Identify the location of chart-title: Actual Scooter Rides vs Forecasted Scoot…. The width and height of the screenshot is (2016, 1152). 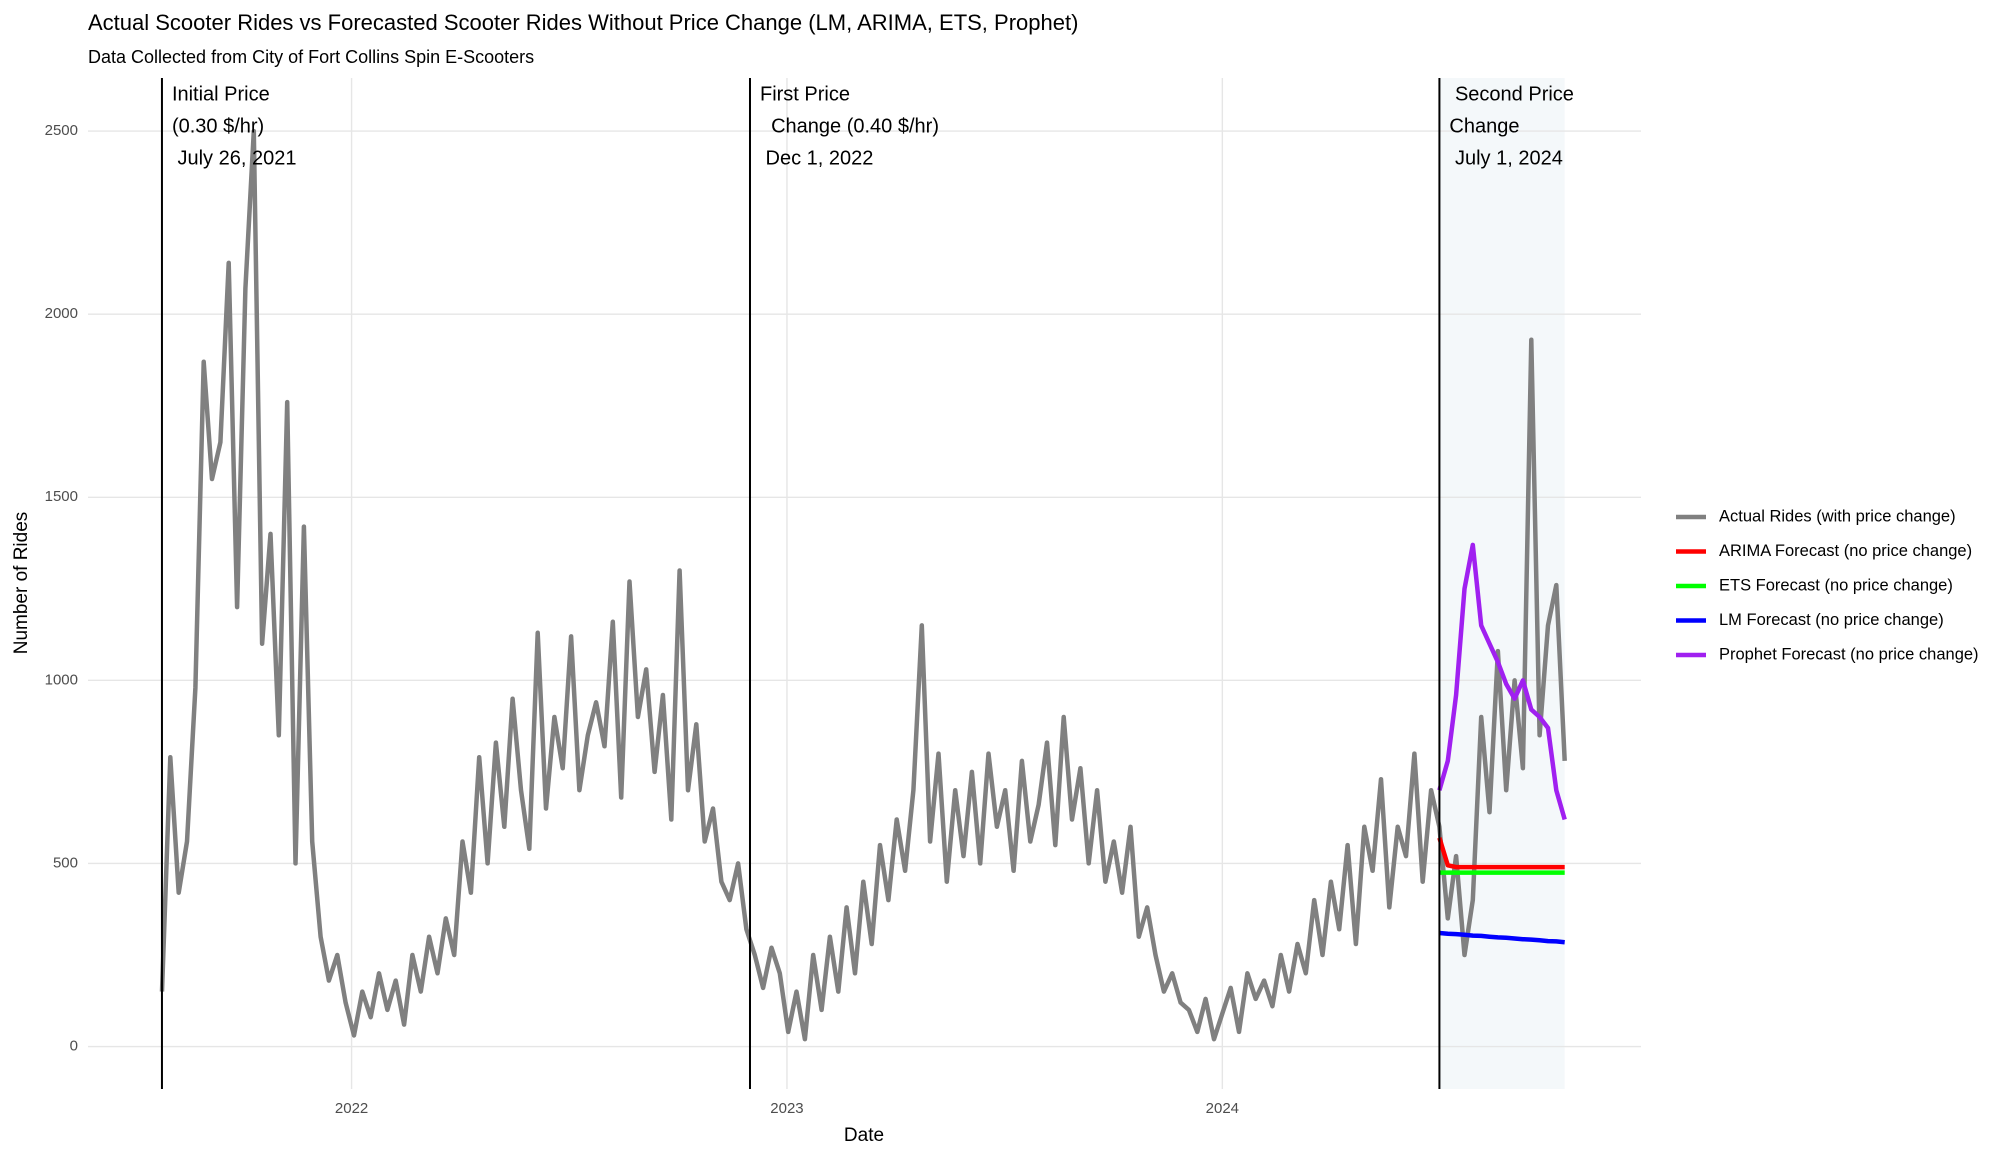
(583, 22).